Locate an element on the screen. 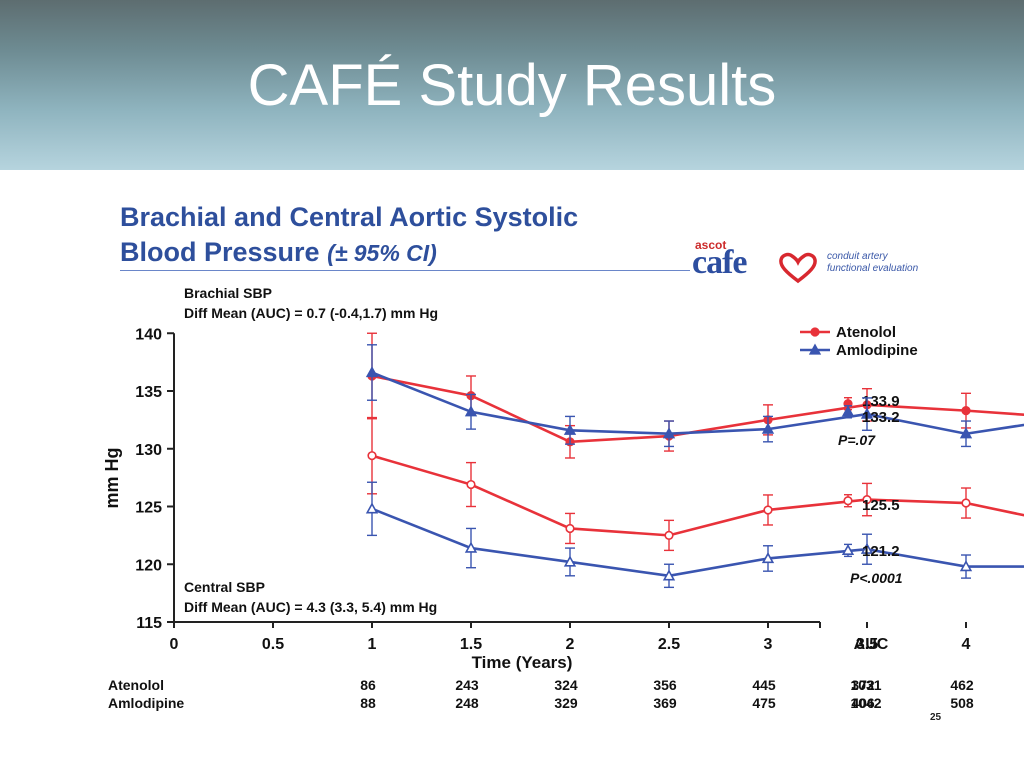 Image resolution: width=1024 pixels, height=768 pixels. y-tick-label: 130 is located at coordinates (148, 450).